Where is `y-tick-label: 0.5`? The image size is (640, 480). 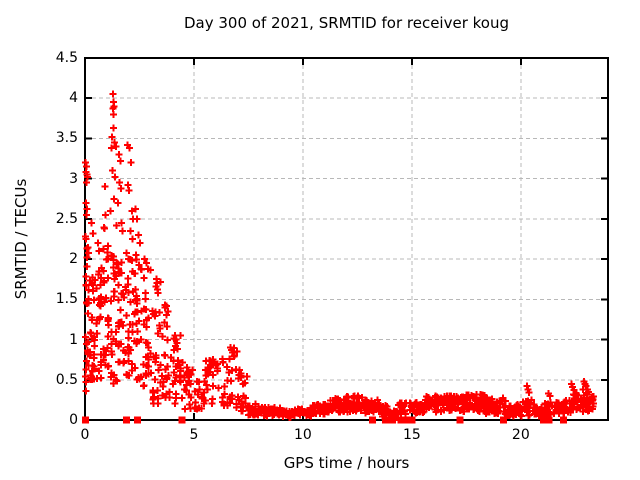
y-tick-label: 0.5 is located at coordinates (66, 379).